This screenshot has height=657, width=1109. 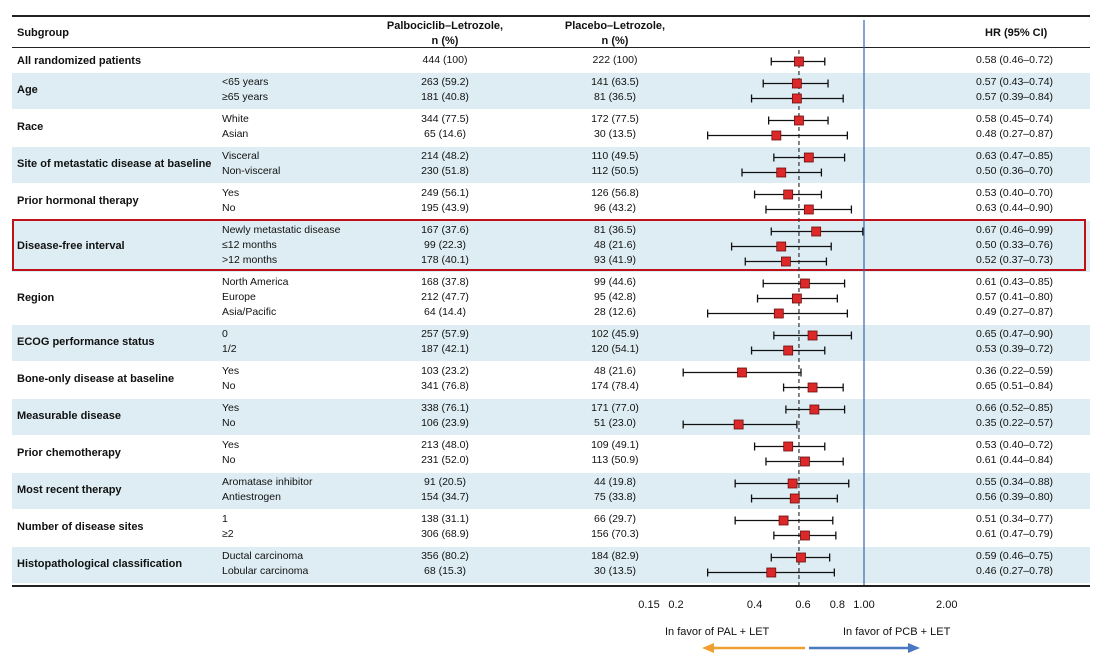 I want to click on placebo-count: 75 (33.8), so click(x=615, y=497).